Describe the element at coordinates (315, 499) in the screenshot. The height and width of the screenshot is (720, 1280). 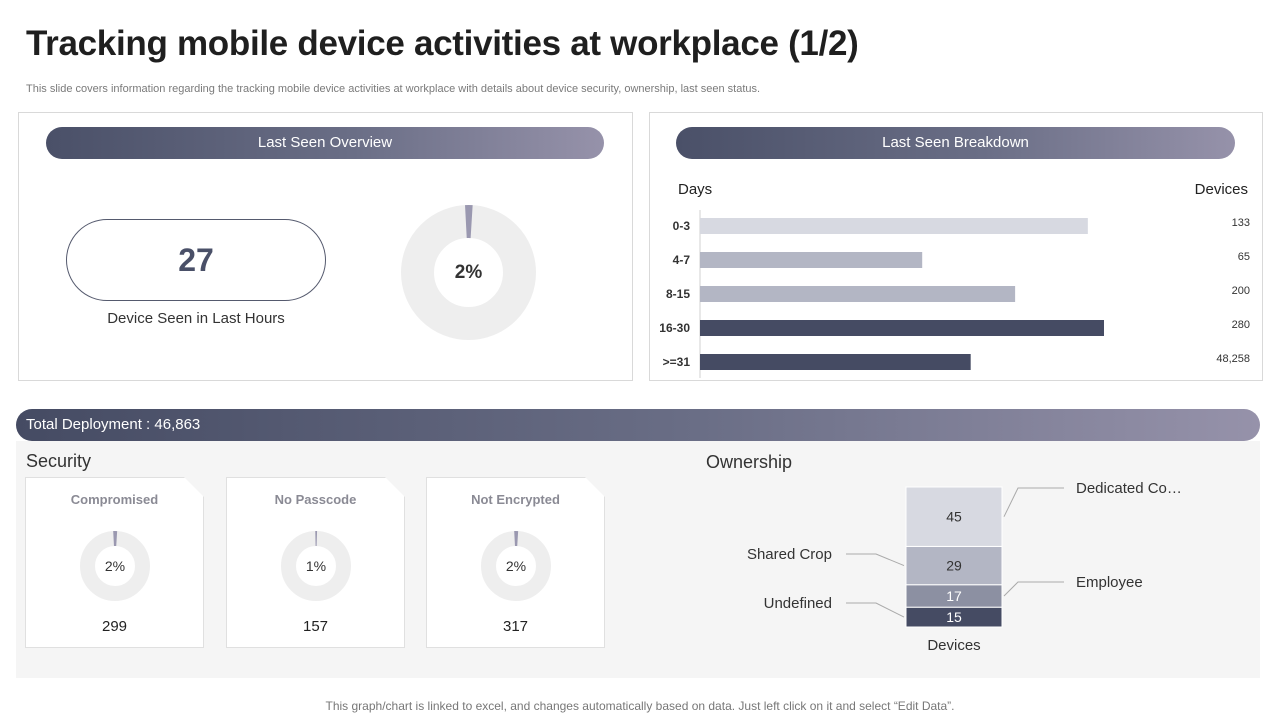
I see `card-title: No Passcode` at that location.